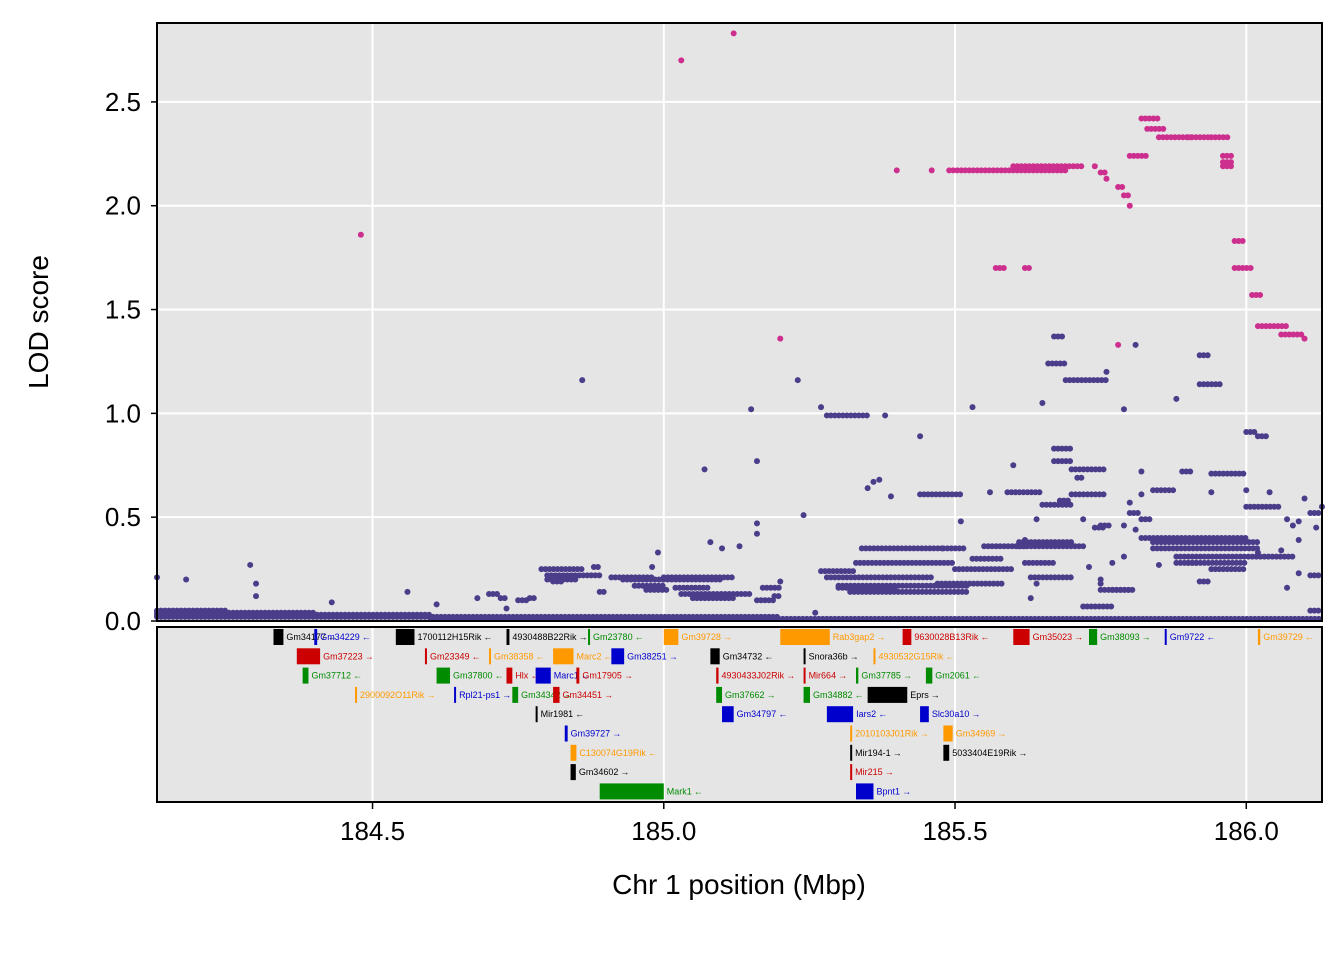  What do you see at coordinates (594, 656) in the screenshot?
I see `gene-label: Marc2 ←` at bounding box center [594, 656].